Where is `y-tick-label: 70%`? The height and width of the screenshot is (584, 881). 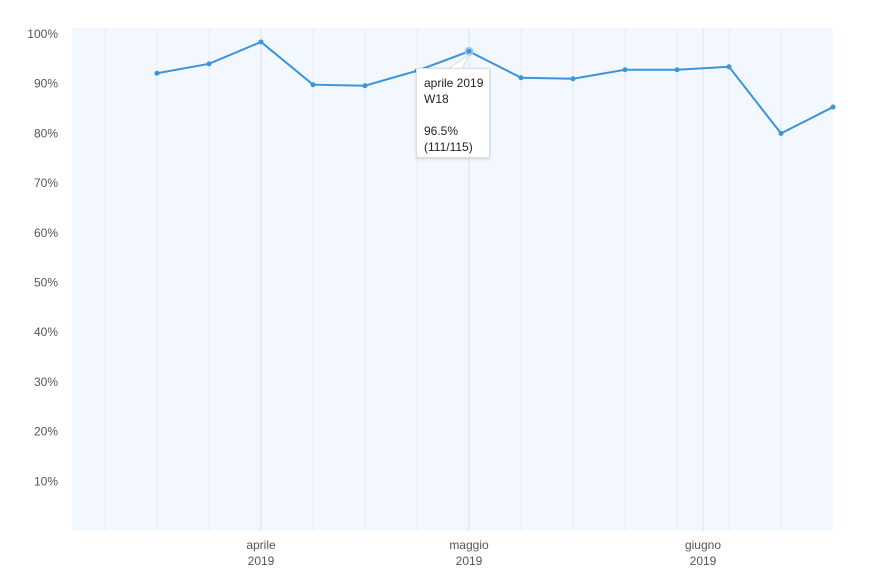
y-tick-label: 70% is located at coordinates (46, 183).